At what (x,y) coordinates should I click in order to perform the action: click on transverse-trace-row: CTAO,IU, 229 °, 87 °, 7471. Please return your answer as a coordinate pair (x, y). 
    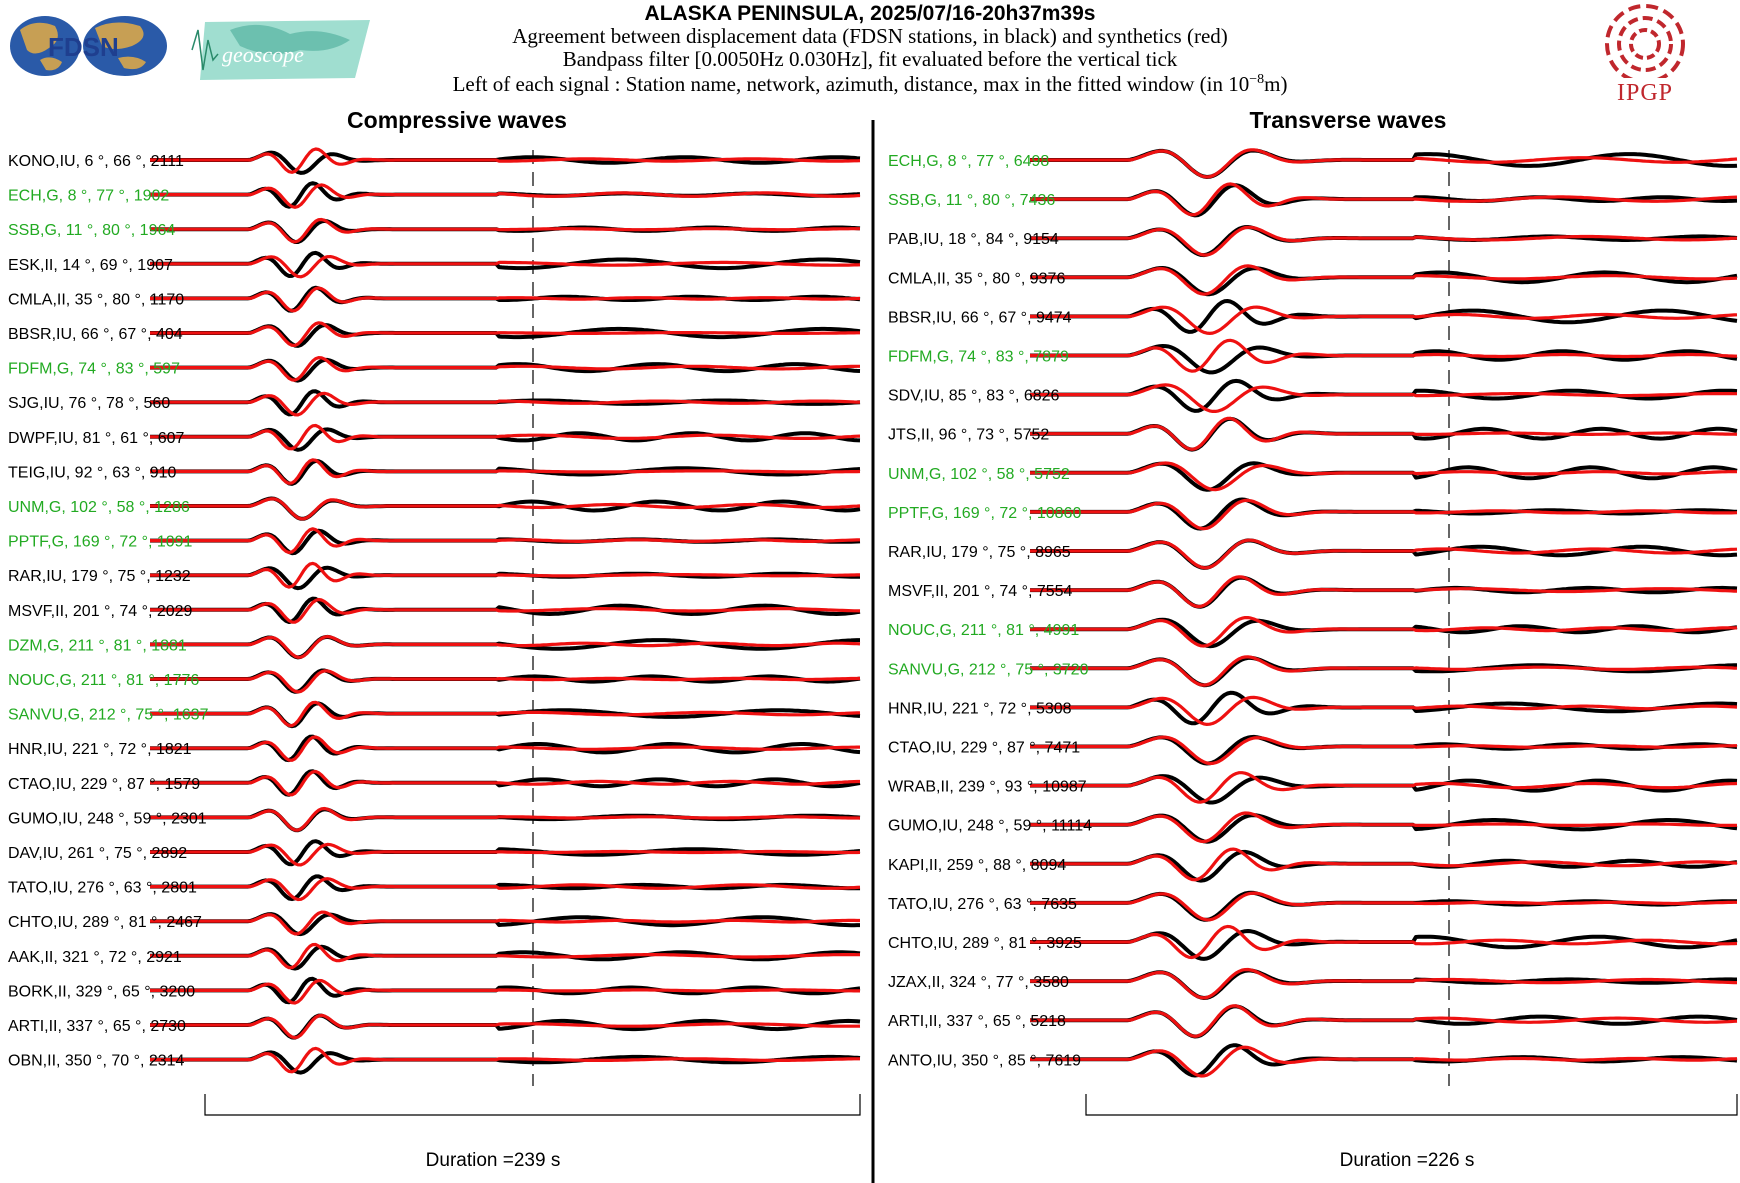
    Looking at the image, I should click on (1313, 750).